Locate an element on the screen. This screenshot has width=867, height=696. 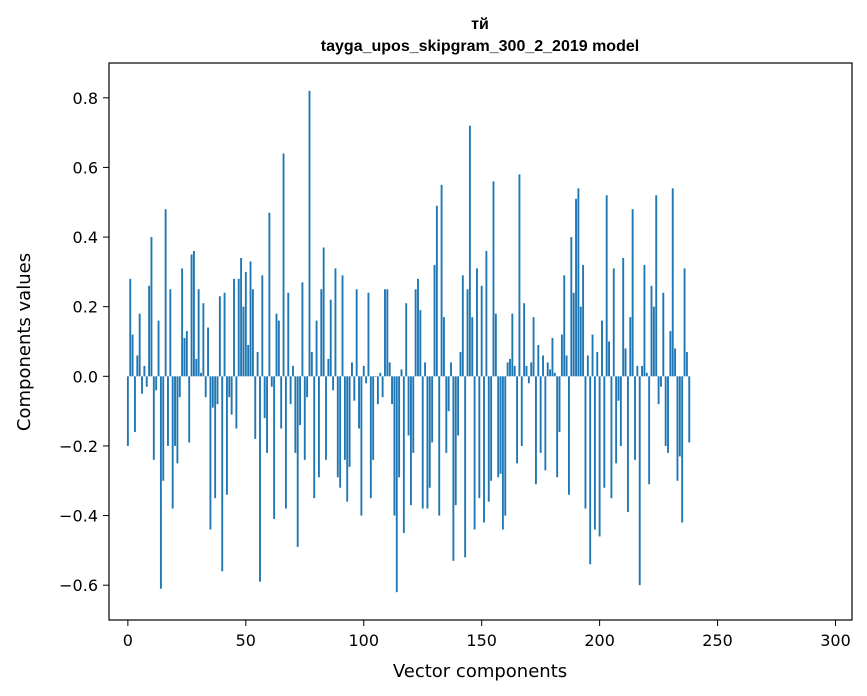
y-tick-label: 0.6 is located at coordinates (85, 167).